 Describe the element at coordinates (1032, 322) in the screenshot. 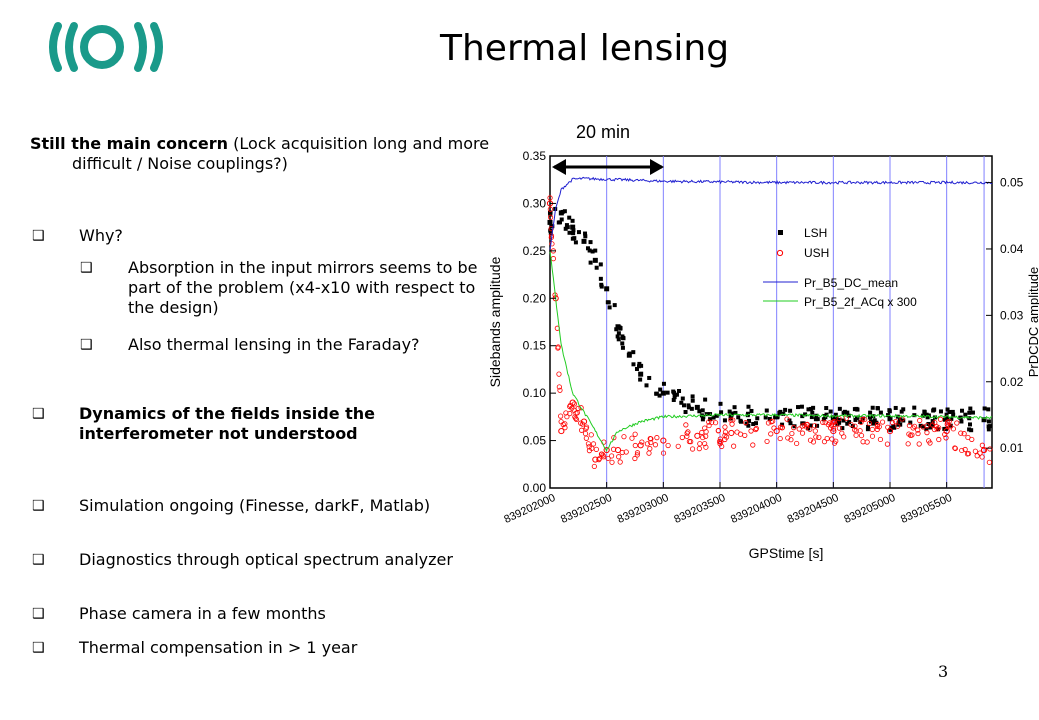

I see `y2-axis-label: PrDCDC amplitude` at that location.